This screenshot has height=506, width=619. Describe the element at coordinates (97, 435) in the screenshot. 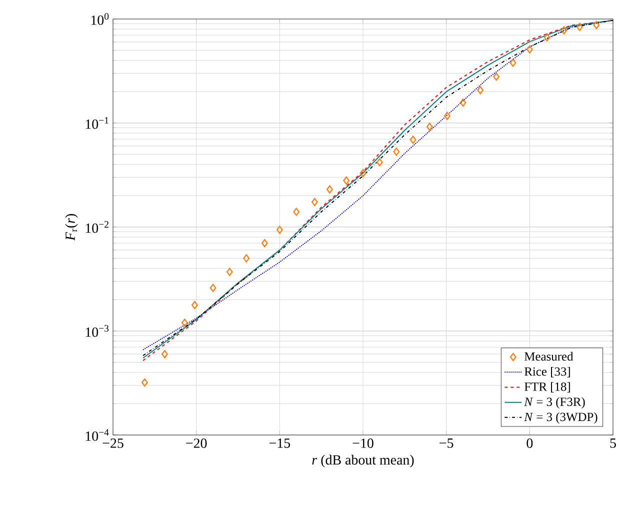

I see `y-tick-label: 10$^{−4}$` at that location.